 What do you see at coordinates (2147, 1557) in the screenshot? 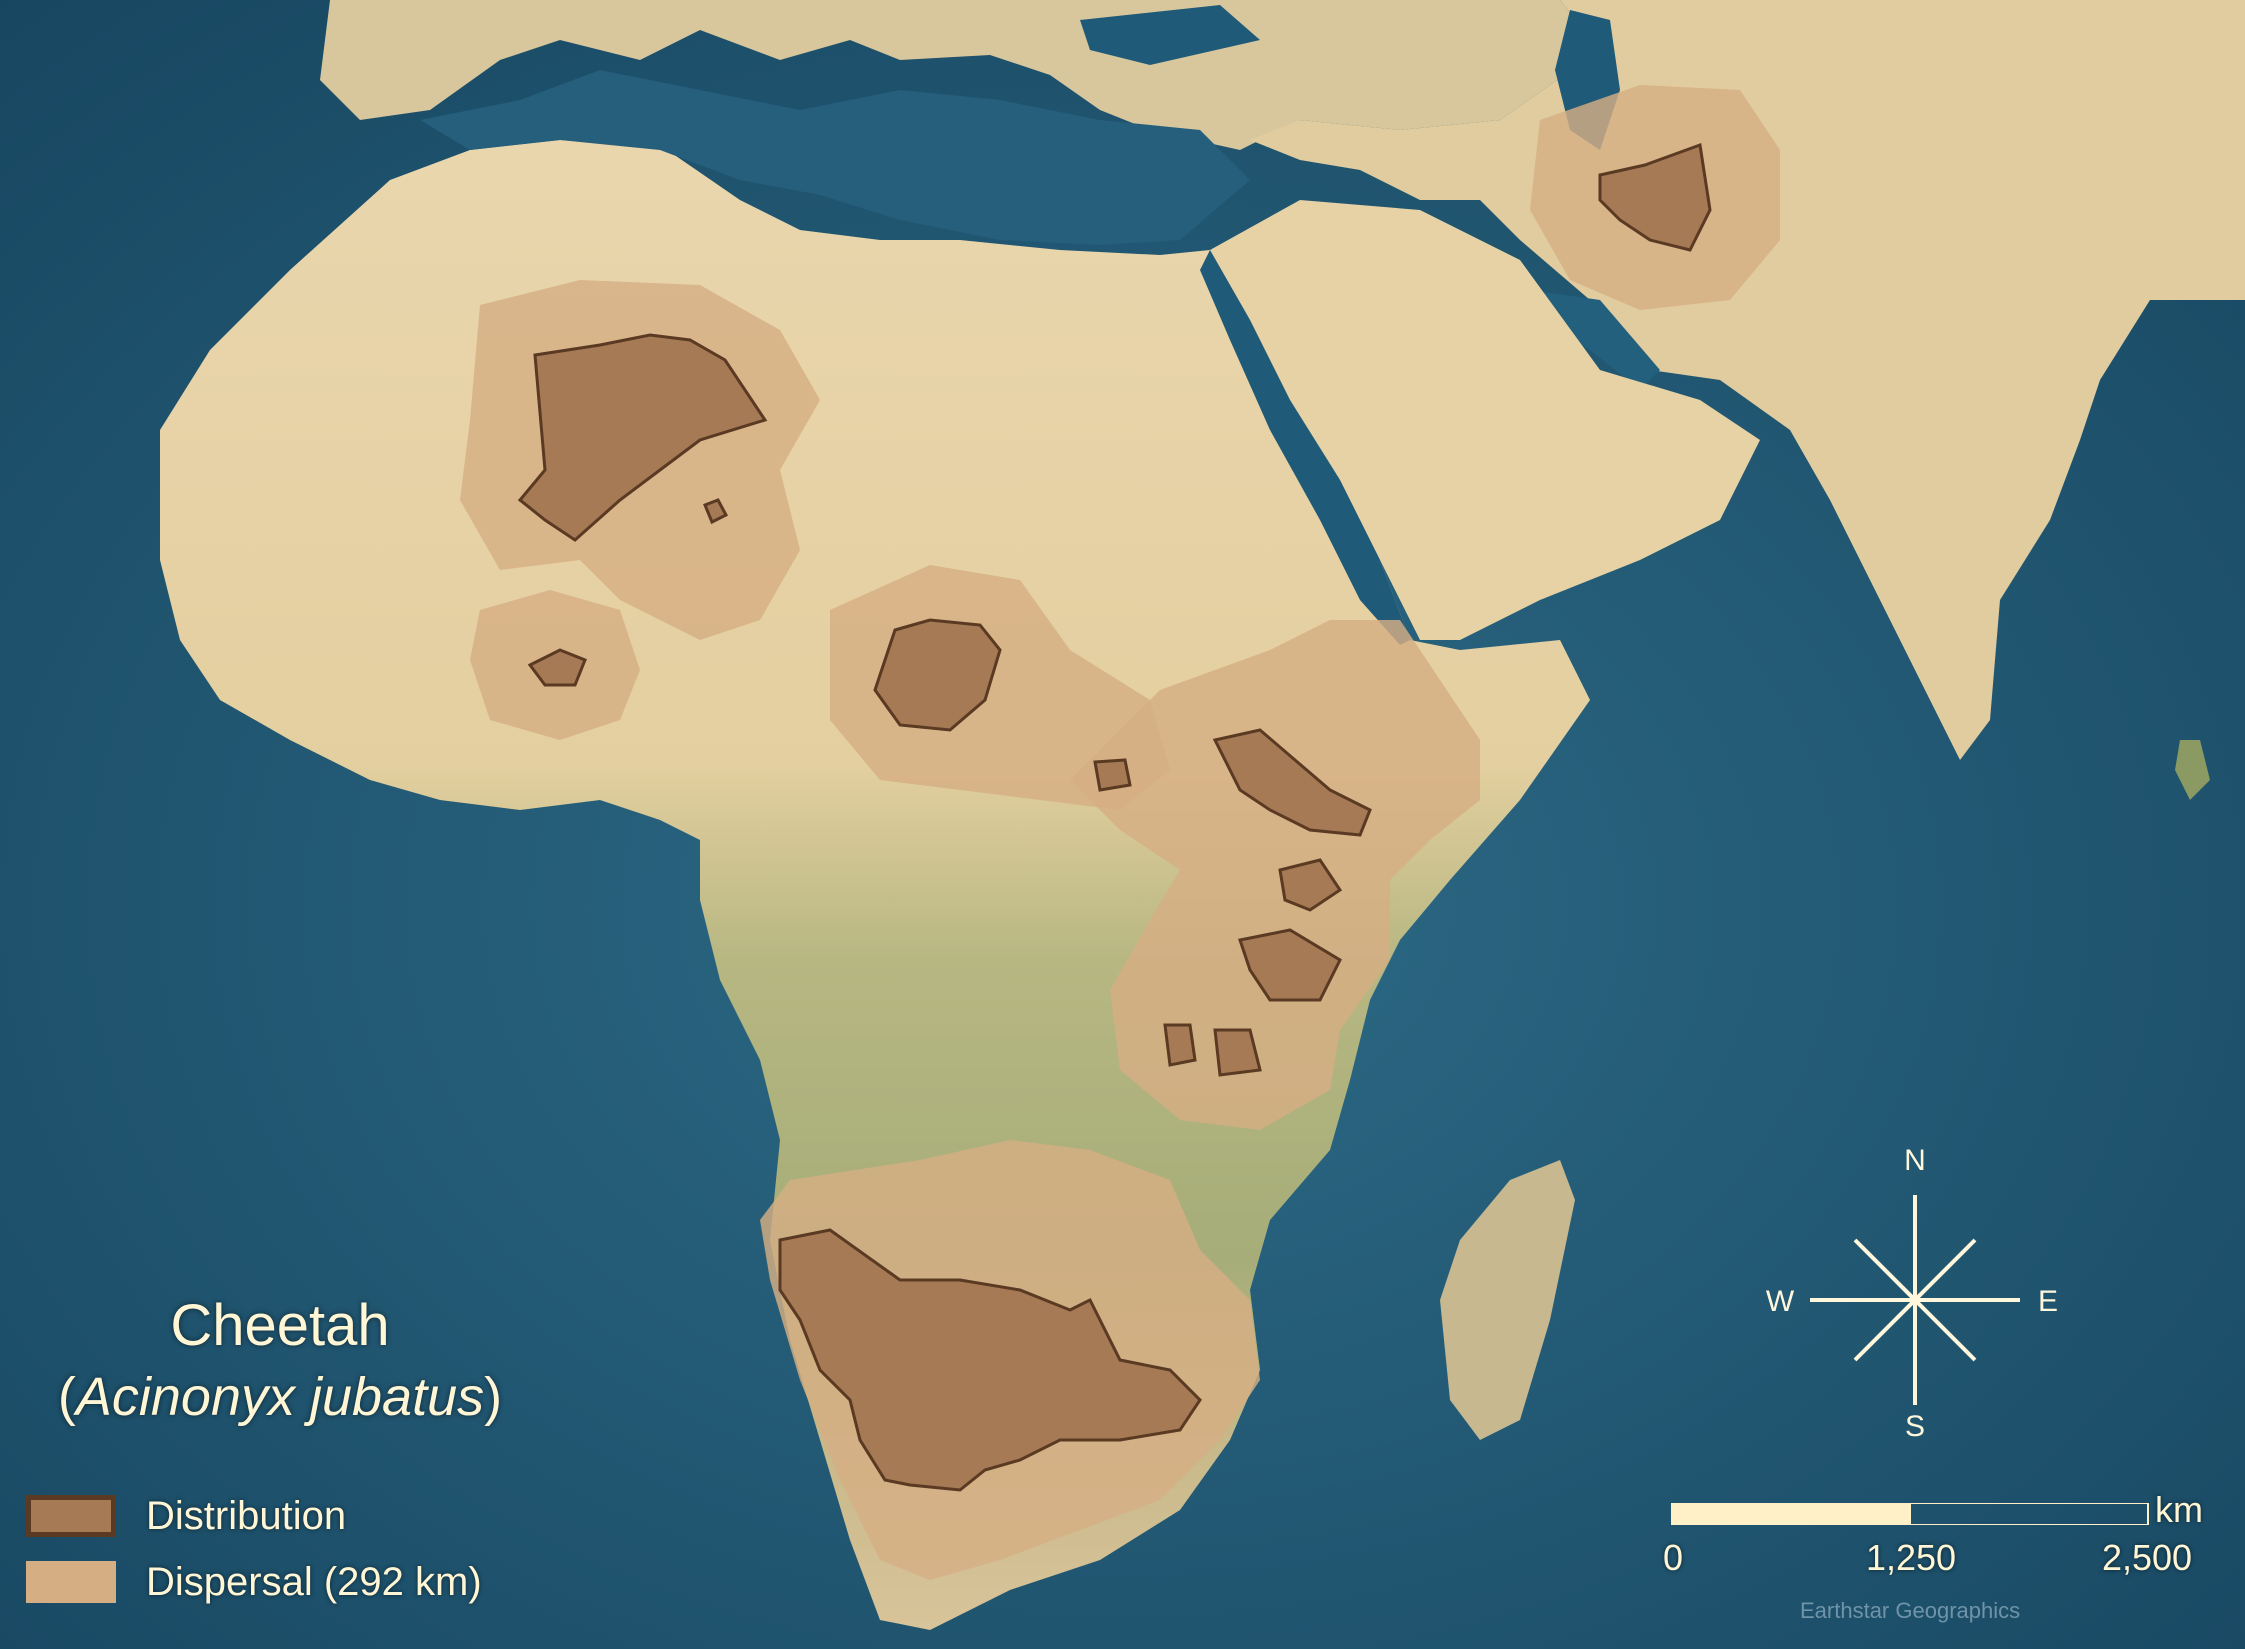
I see `scale-label-2: 2,500` at bounding box center [2147, 1557].